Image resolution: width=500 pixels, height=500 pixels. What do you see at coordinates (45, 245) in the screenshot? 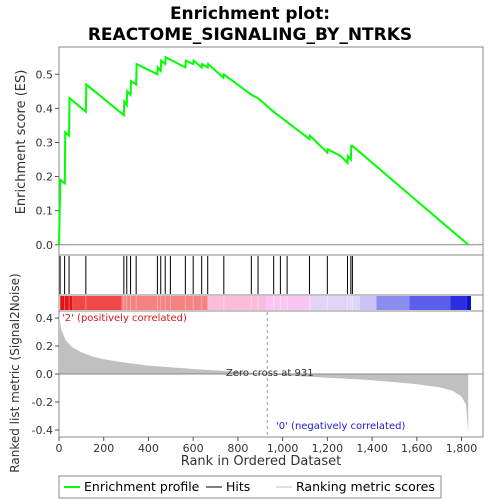
I see `es-y-tick-label: 0.0` at bounding box center [45, 245].